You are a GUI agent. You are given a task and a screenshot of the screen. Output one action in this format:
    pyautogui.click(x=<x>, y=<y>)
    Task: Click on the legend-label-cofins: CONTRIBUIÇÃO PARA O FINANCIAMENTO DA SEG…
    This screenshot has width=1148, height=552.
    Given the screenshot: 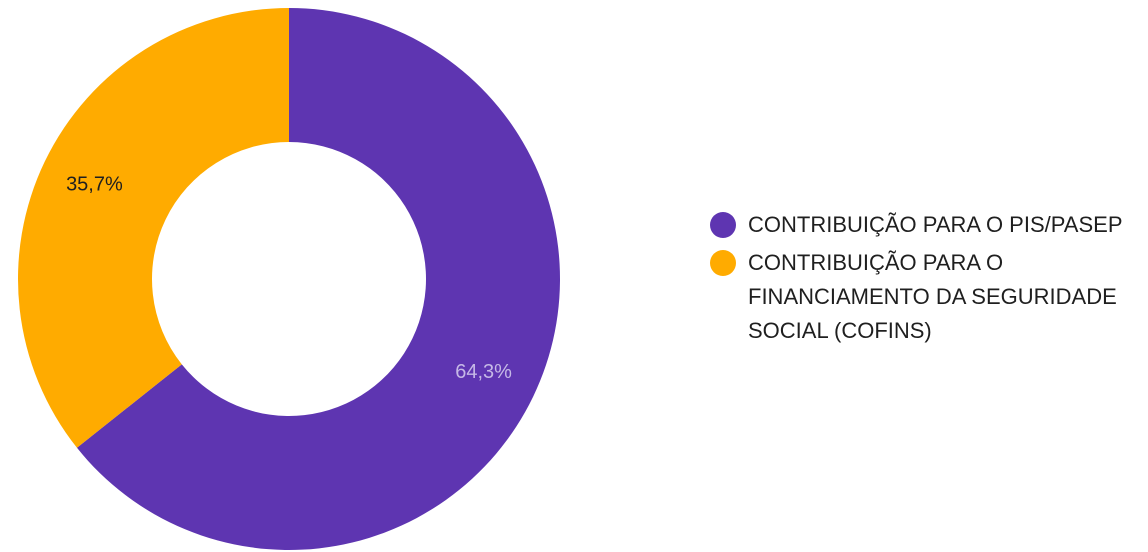 What is the action you would take?
    pyautogui.click(x=932, y=296)
    